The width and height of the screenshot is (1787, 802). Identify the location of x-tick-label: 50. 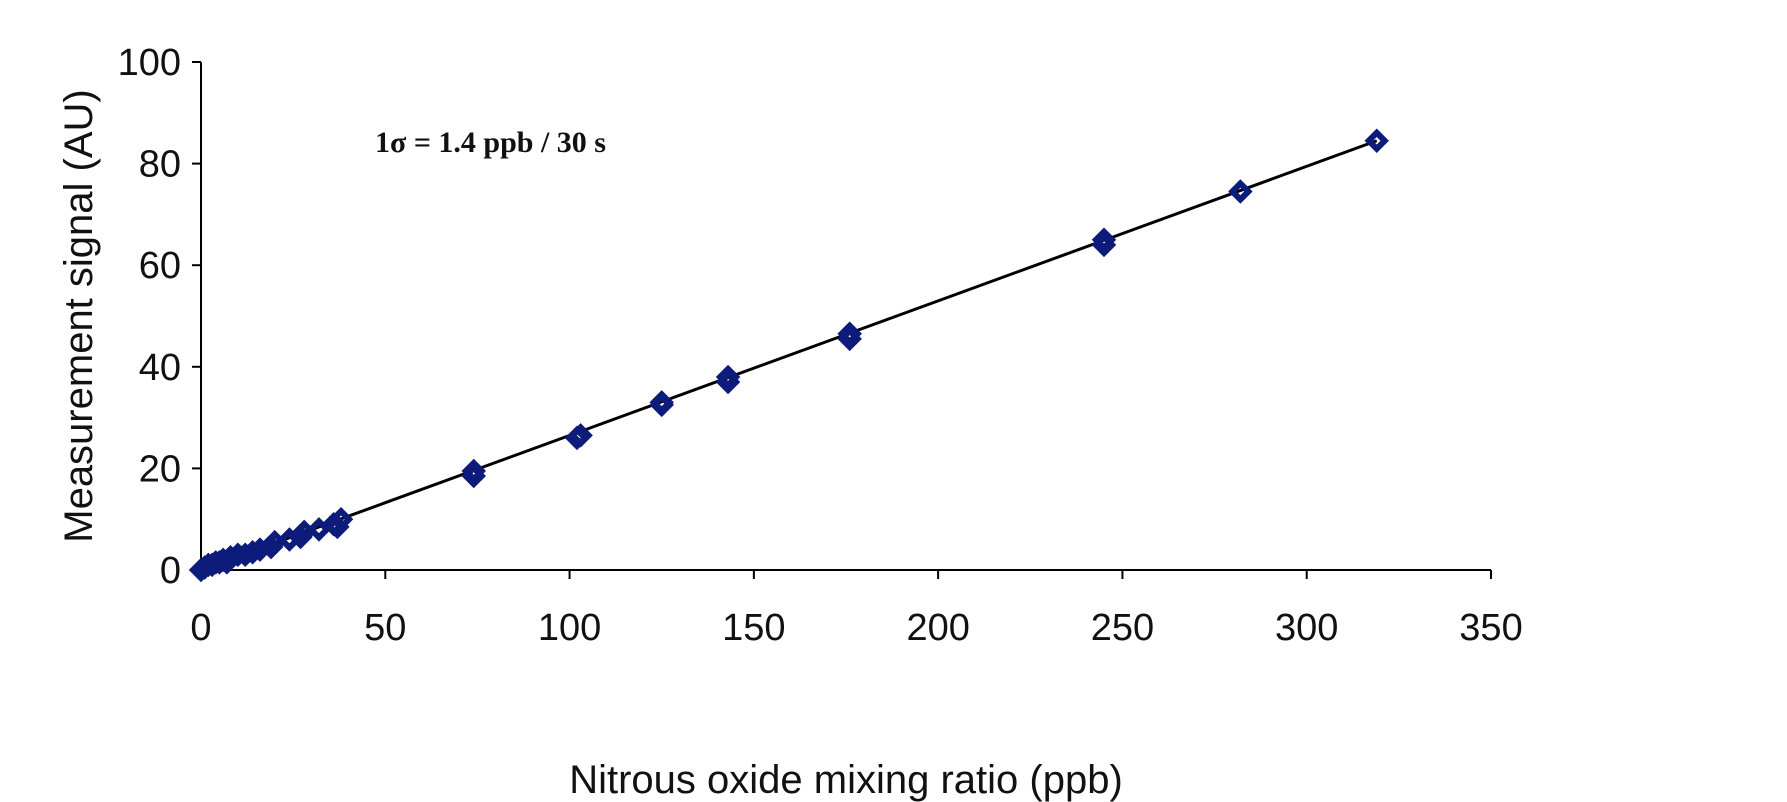
(385, 628).